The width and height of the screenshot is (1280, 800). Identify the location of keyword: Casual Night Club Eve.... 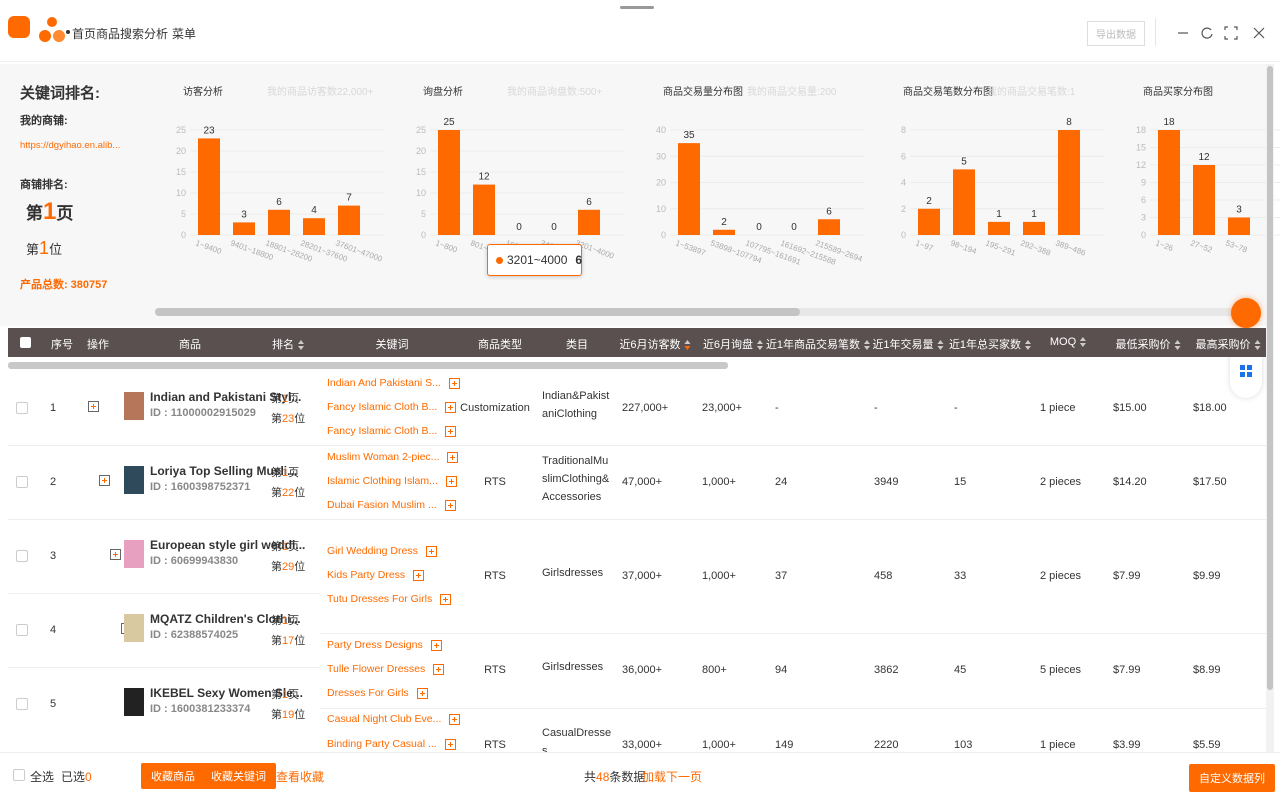
(394, 719).